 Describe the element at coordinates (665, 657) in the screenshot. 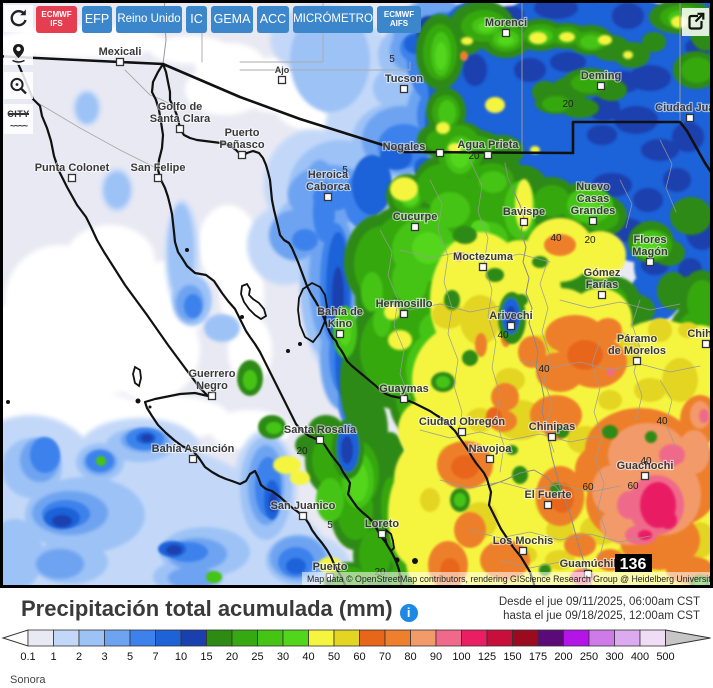

I see `svg-text: 500` at that location.